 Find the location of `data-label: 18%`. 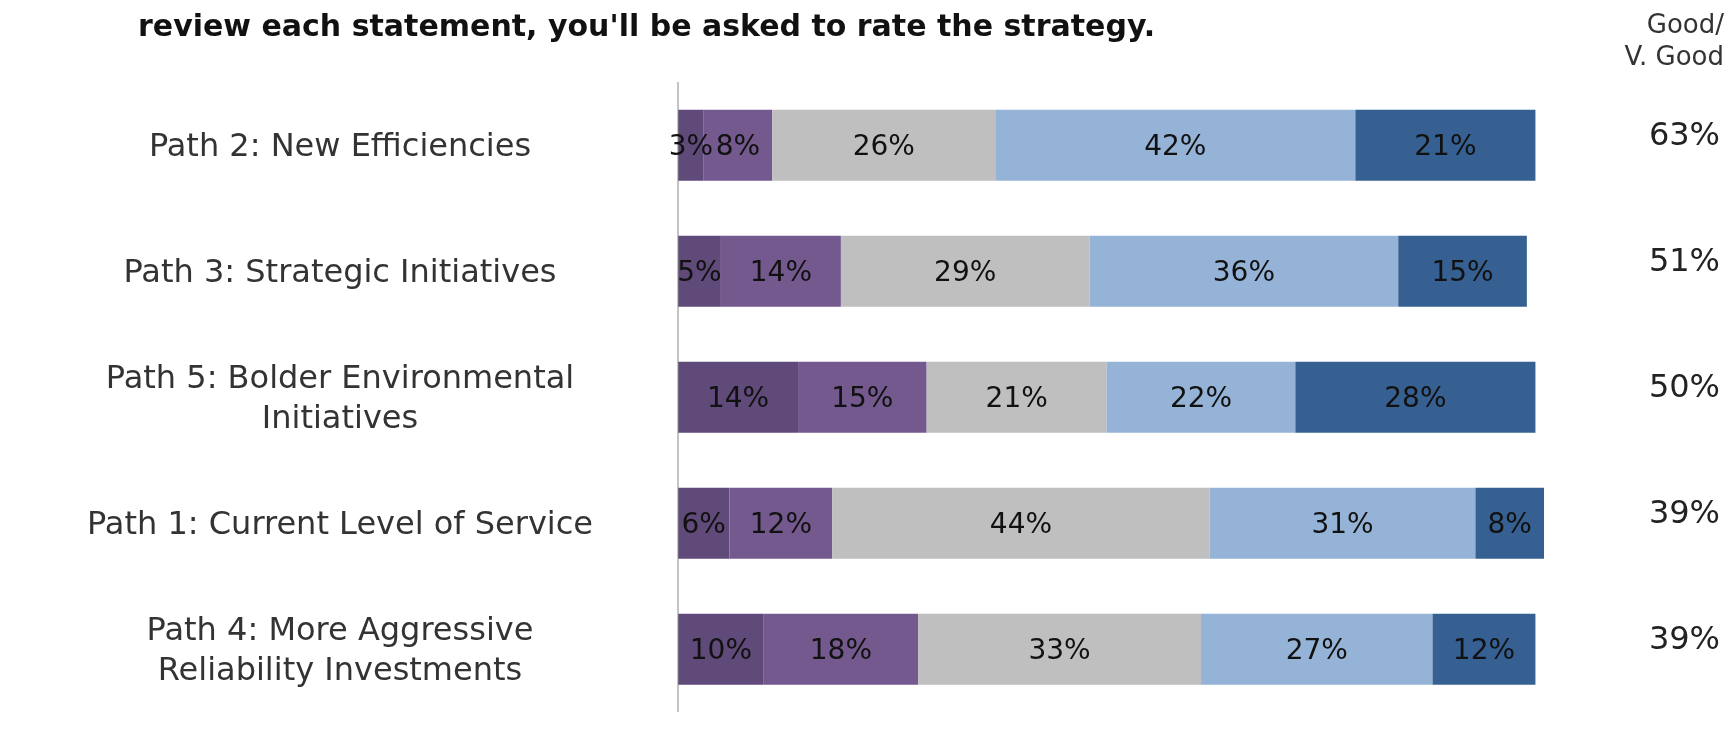

data-label: 18% is located at coordinates (841, 650).